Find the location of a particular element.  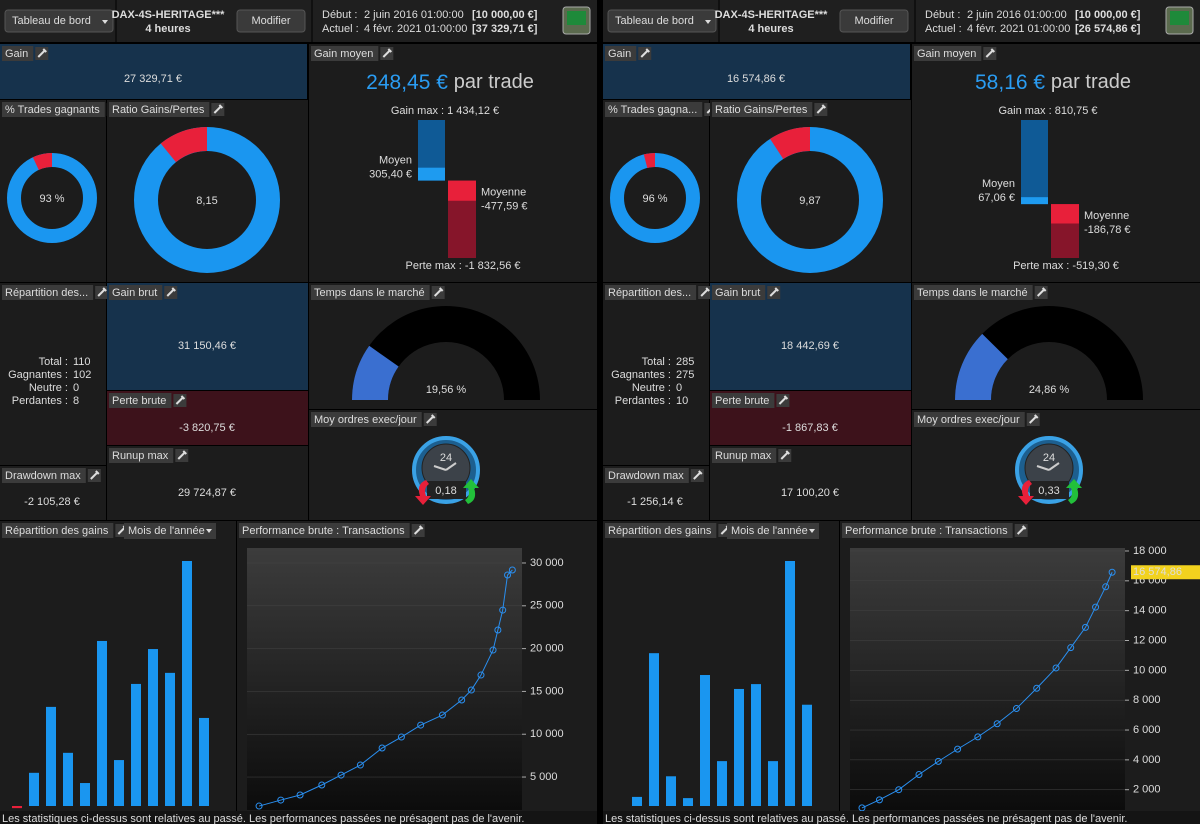

y-tick-label: 25 000 is located at coordinates (547, 606).